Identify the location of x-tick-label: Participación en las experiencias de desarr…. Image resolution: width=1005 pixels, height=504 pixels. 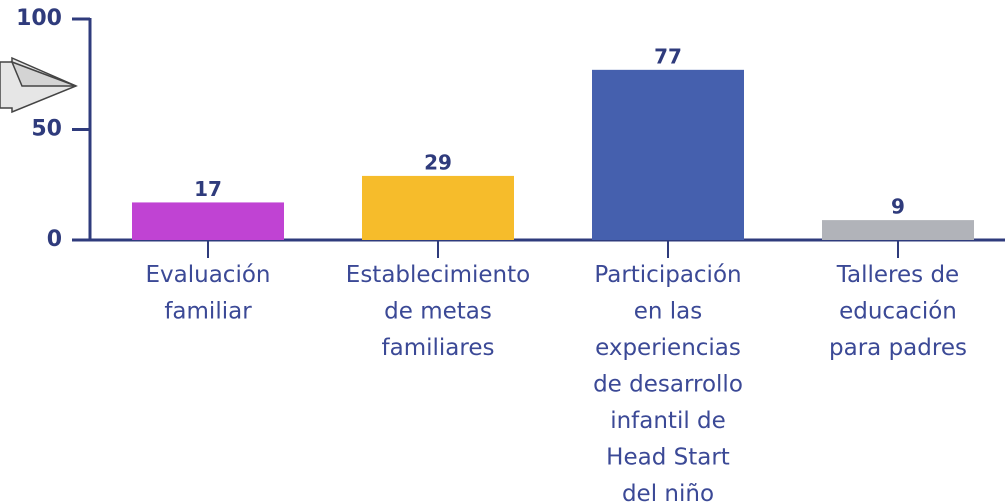
(668, 383).